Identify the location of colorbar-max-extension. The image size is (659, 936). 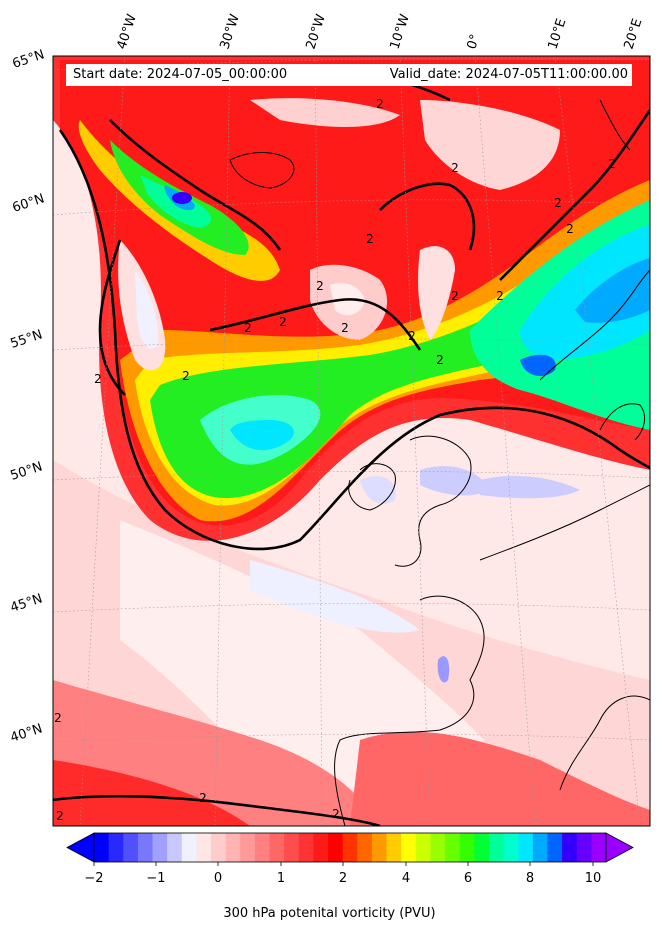
(619, 847).